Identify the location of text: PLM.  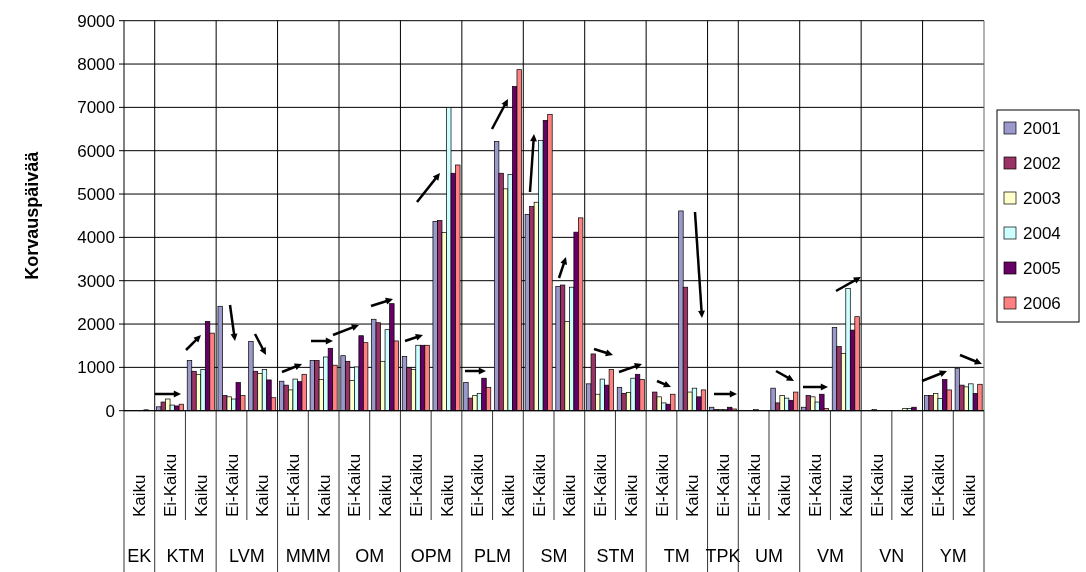
(493, 556).